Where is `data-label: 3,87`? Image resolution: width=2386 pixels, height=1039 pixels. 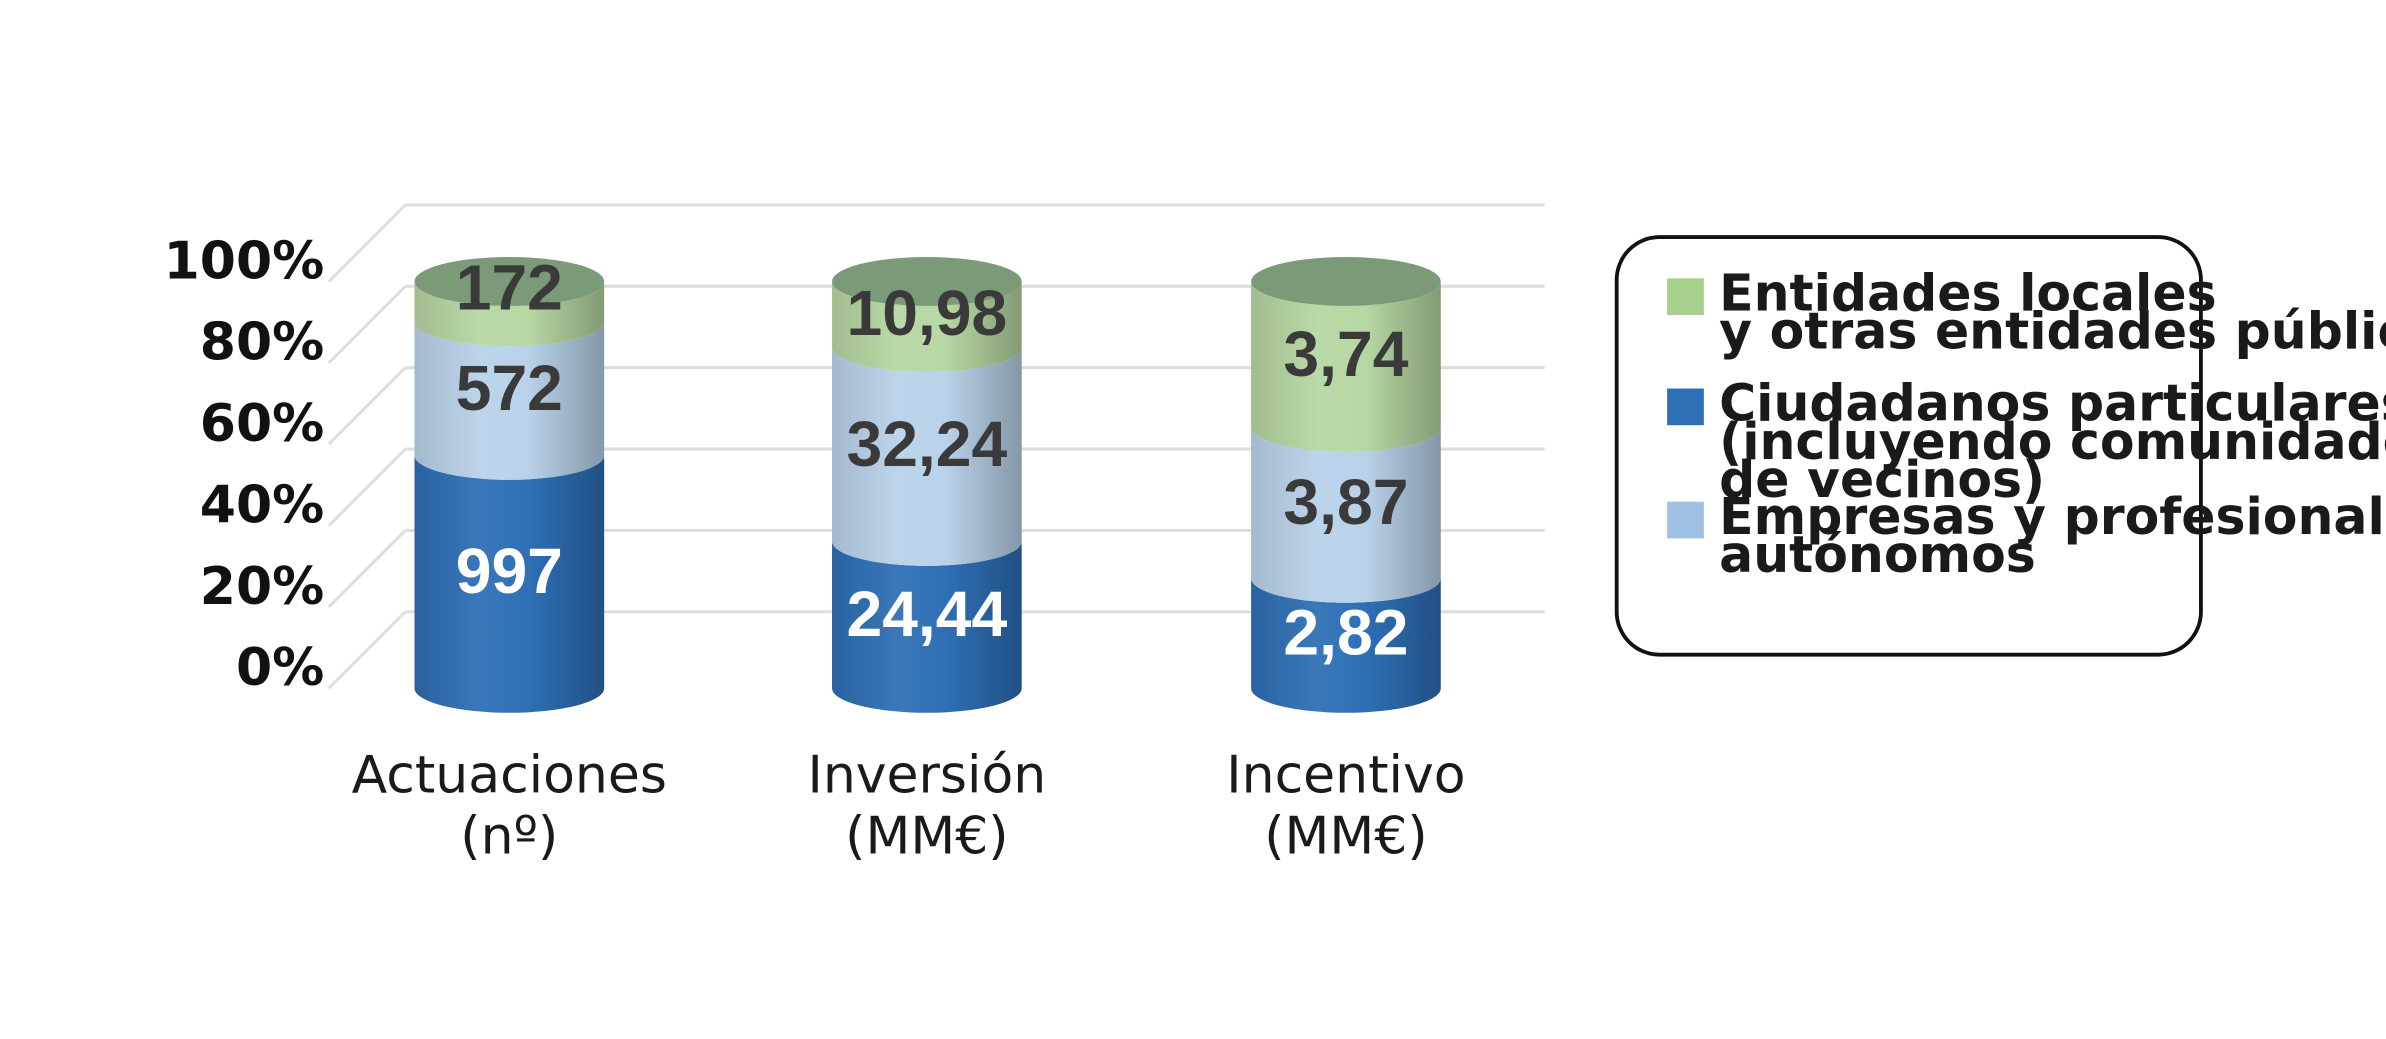
data-label: 3,87 is located at coordinates (1345, 502).